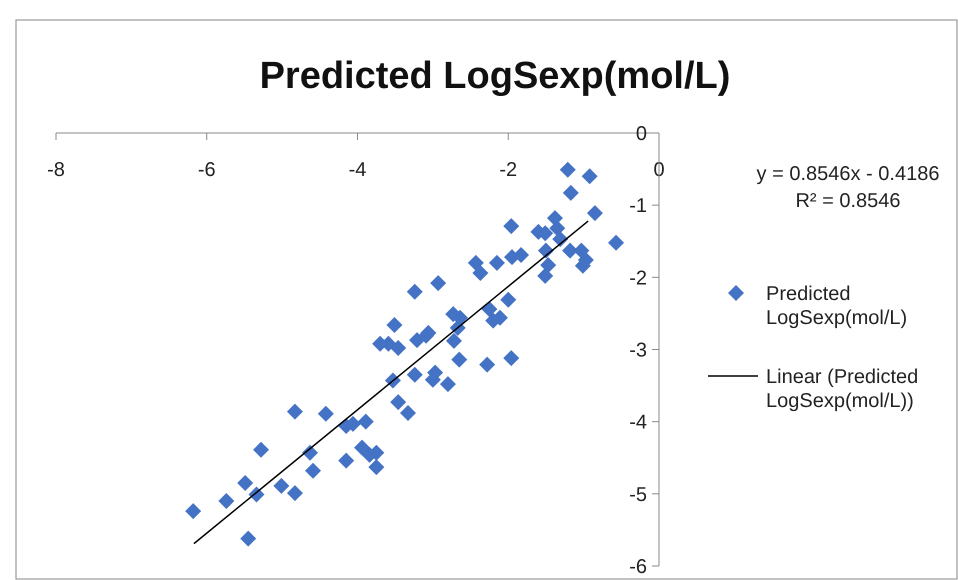 This screenshot has height=580, width=958. I want to click on x-tick-label: -8, so click(56, 170).